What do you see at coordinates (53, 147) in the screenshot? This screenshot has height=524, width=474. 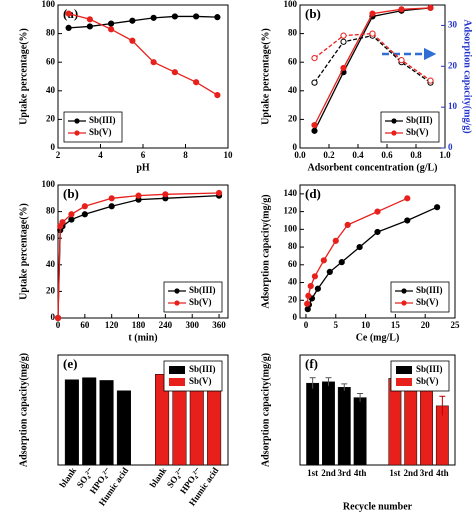 I see `y-tick-label: 0` at bounding box center [53, 147].